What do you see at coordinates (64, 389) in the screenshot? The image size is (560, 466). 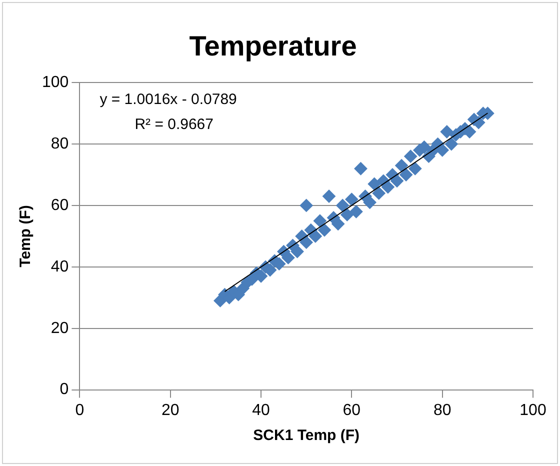 I see `y-tick-label: 0` at bounding box center [64, 389].